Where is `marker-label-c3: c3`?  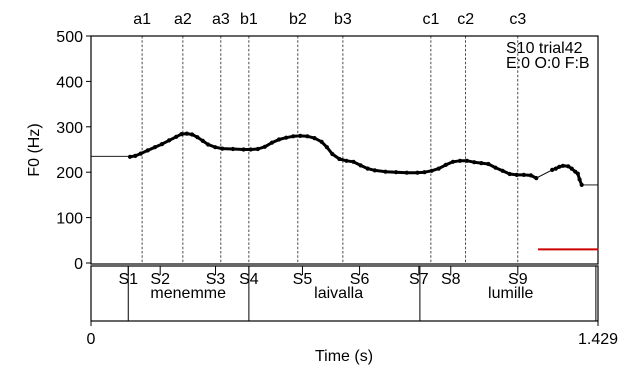 marker-label-c3: c3 is located at coordinates (517, 19).